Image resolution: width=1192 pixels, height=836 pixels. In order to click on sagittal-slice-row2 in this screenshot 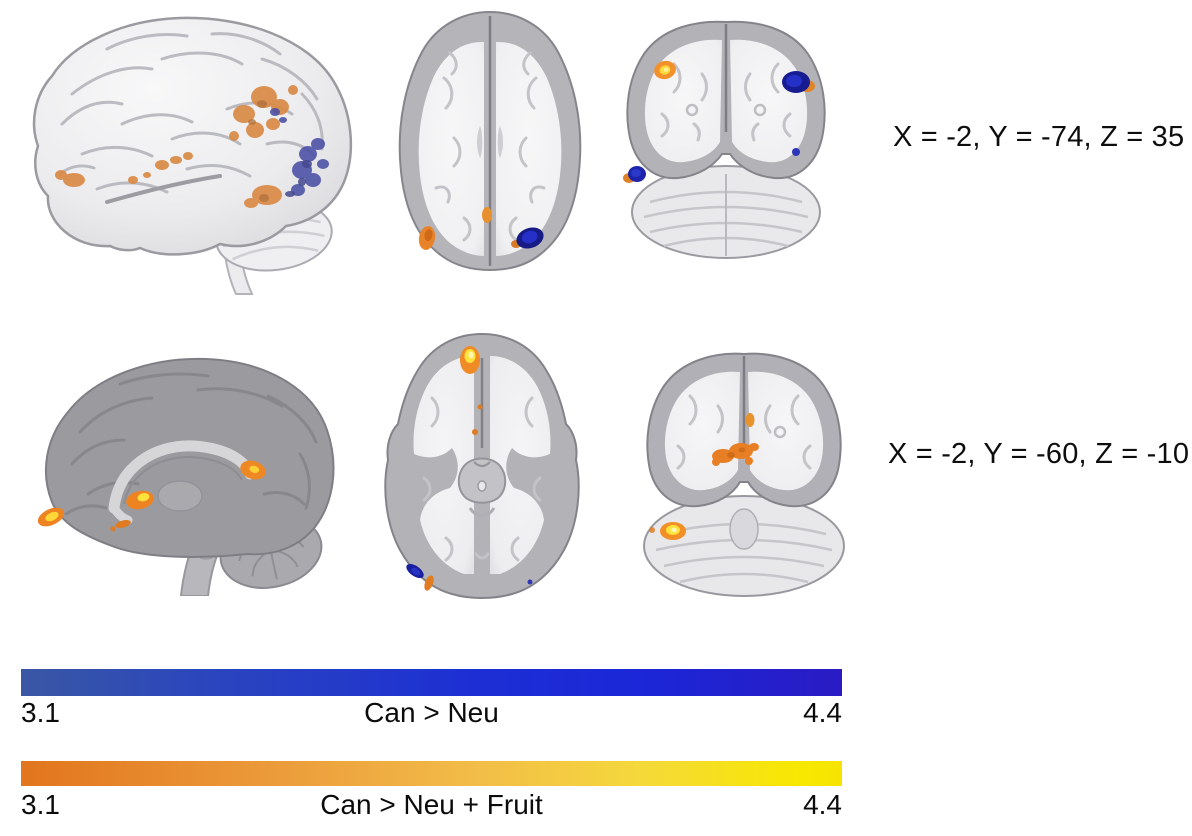, I will do `click(187, 470)`.